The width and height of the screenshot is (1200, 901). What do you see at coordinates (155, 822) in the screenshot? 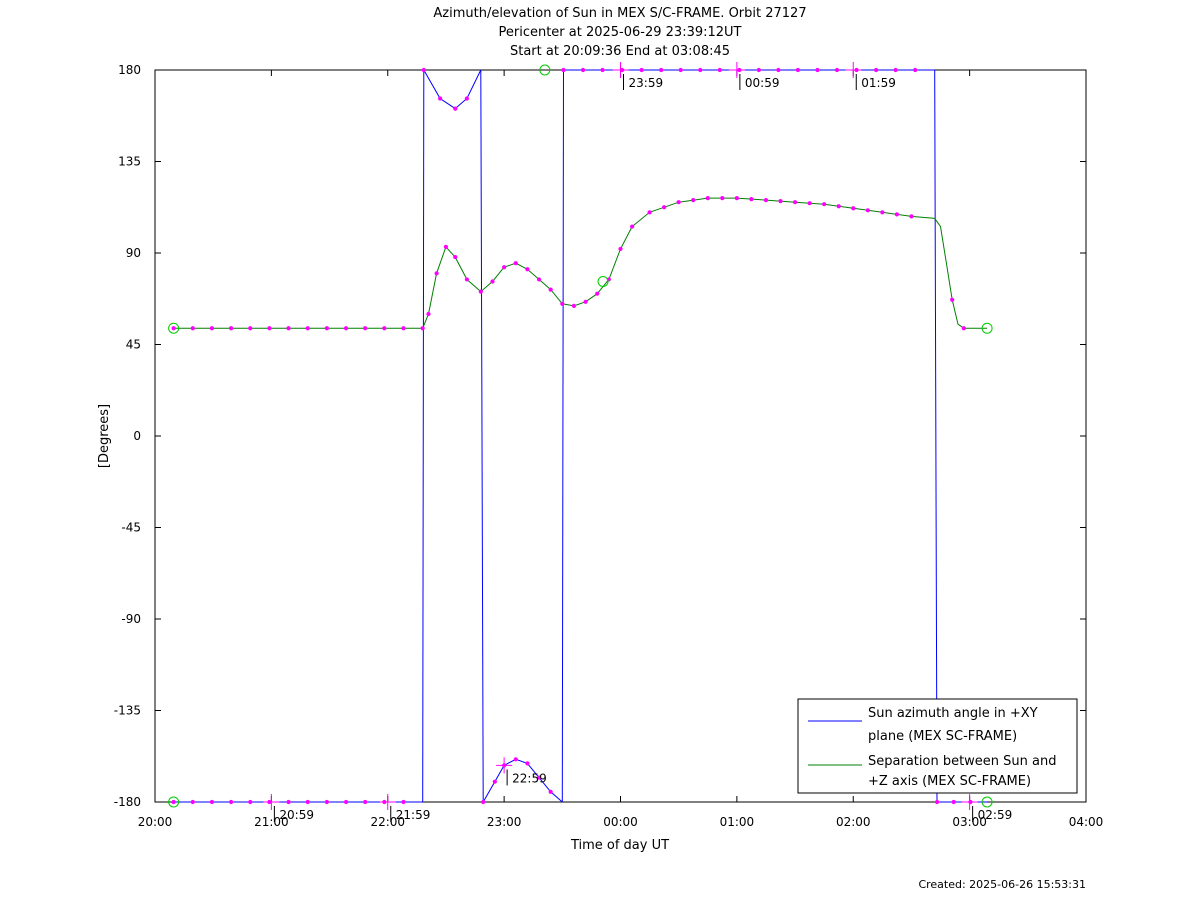
I see `x-tick-label-0: 20:00` at bounding box center [155, 822].